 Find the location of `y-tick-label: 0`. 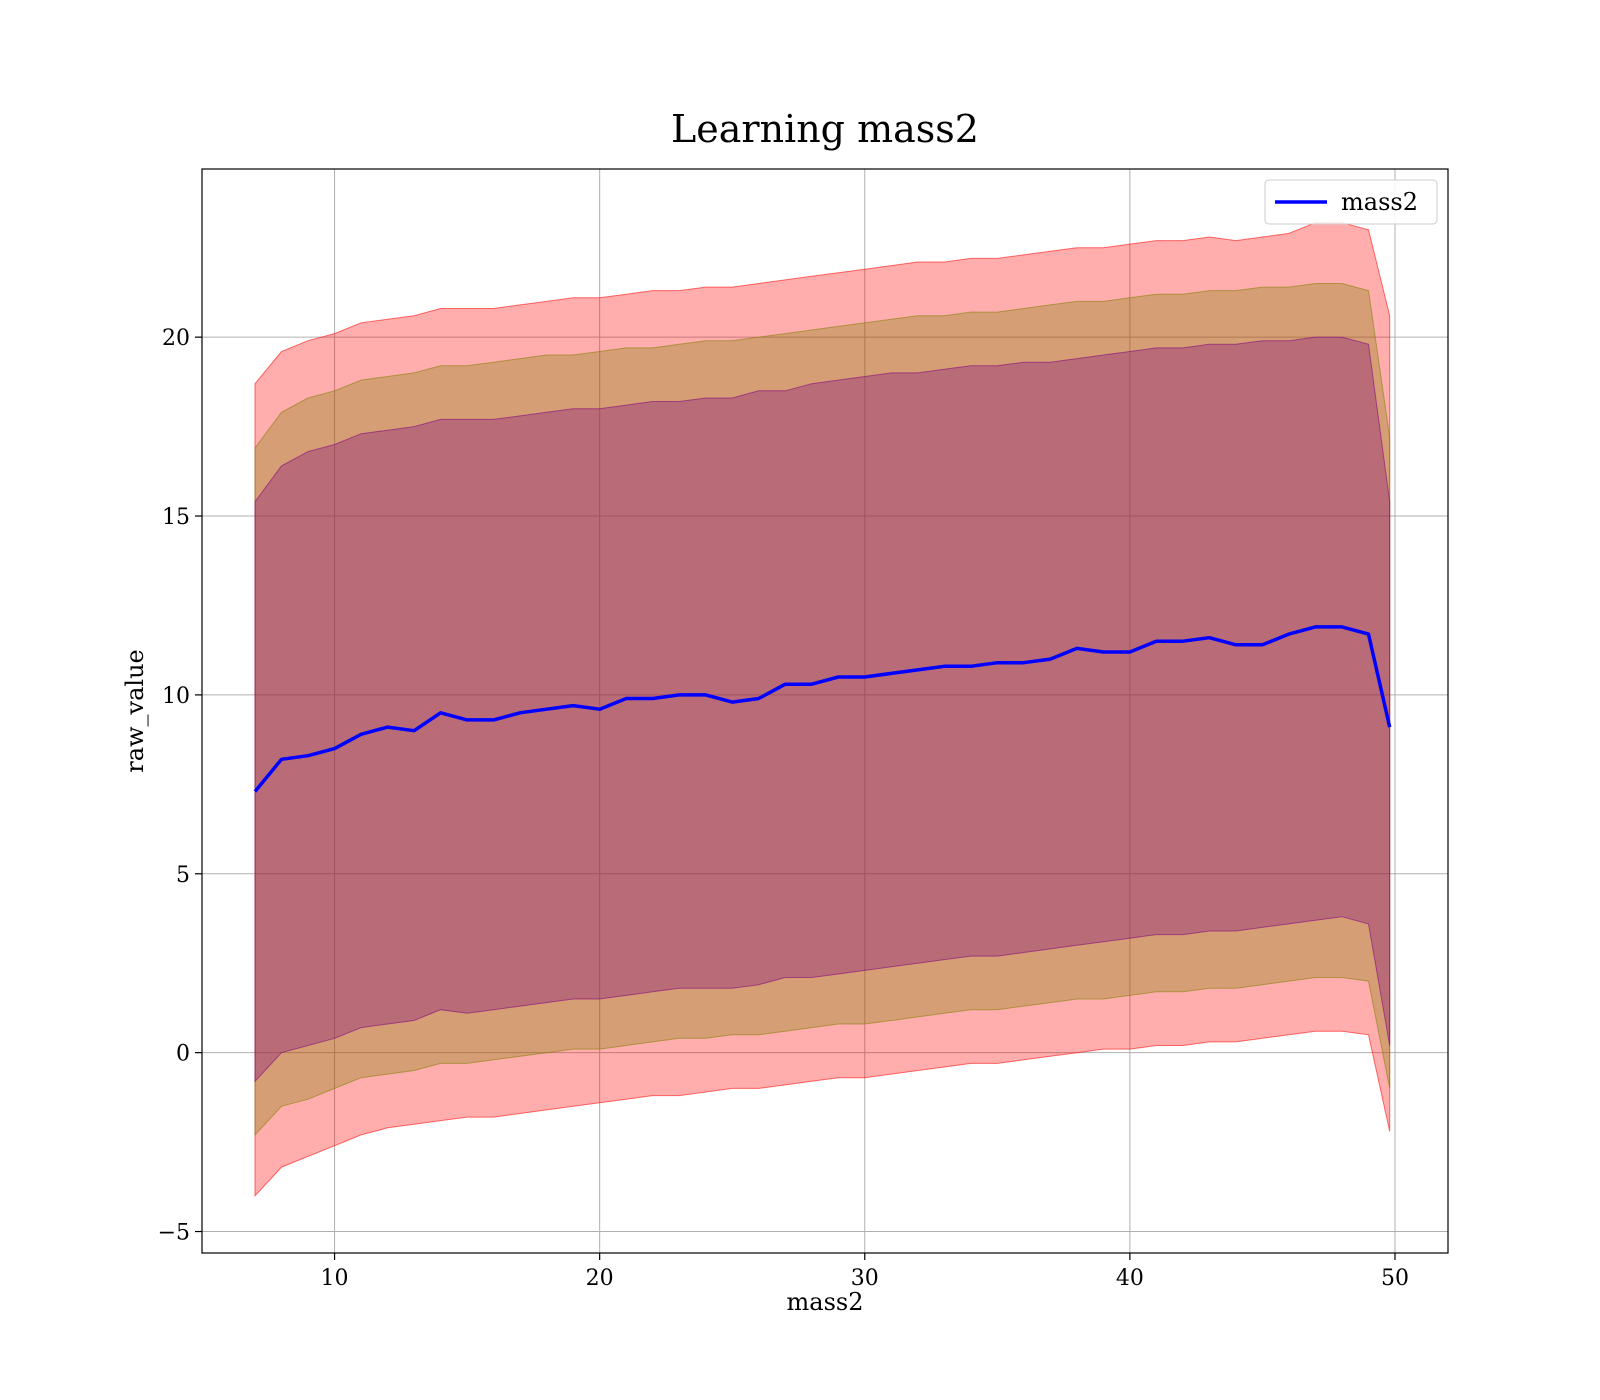

y-tick-label: 0 is located at coordinates (183, 1054).